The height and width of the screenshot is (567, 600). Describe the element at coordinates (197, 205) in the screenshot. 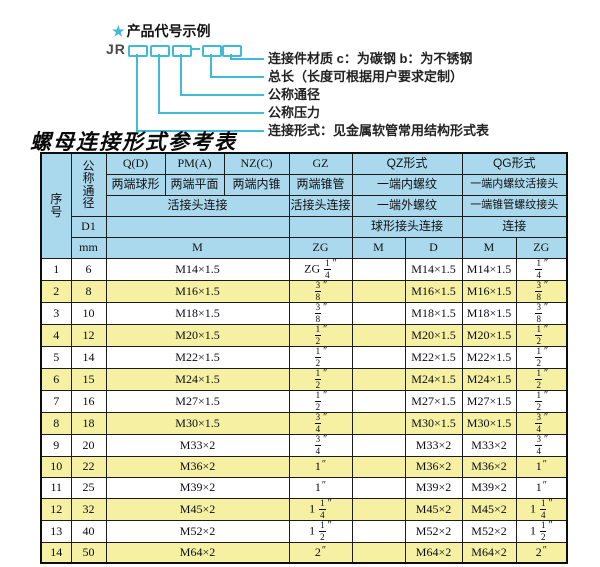

I see `header-union-connection: 活接头连接` at that location.